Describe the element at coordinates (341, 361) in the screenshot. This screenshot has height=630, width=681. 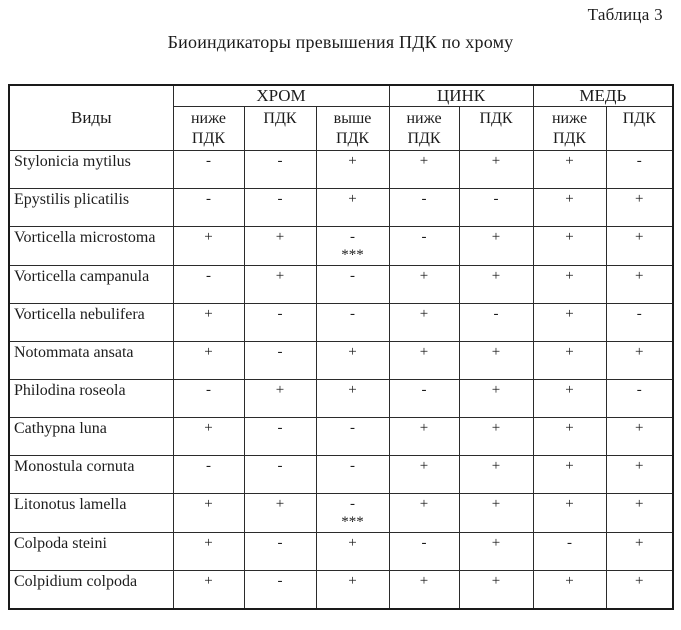
I see `table-row: Notommata ansata + - + + + + +` at that location.